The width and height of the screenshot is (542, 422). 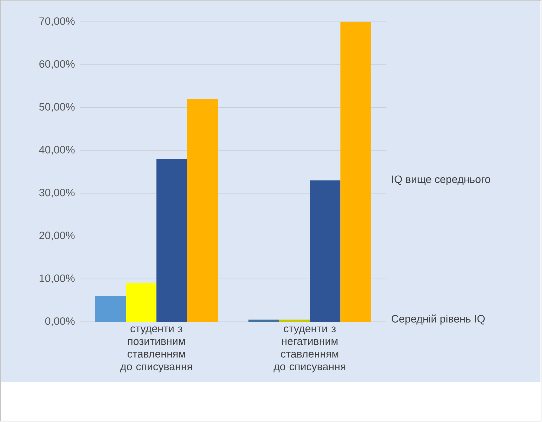 What do you see at coordinates (57, 22) in the screenshot?
I see `y-tick-label: 70,00%` at bounding box center [57, 22].